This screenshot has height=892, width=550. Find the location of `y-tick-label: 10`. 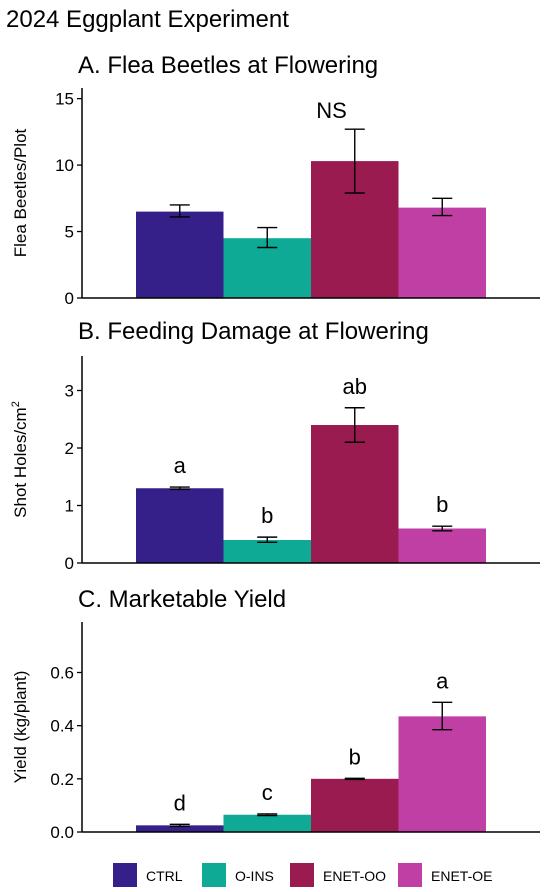

y-tick-label: 10 is located at coordinates (64, 165).